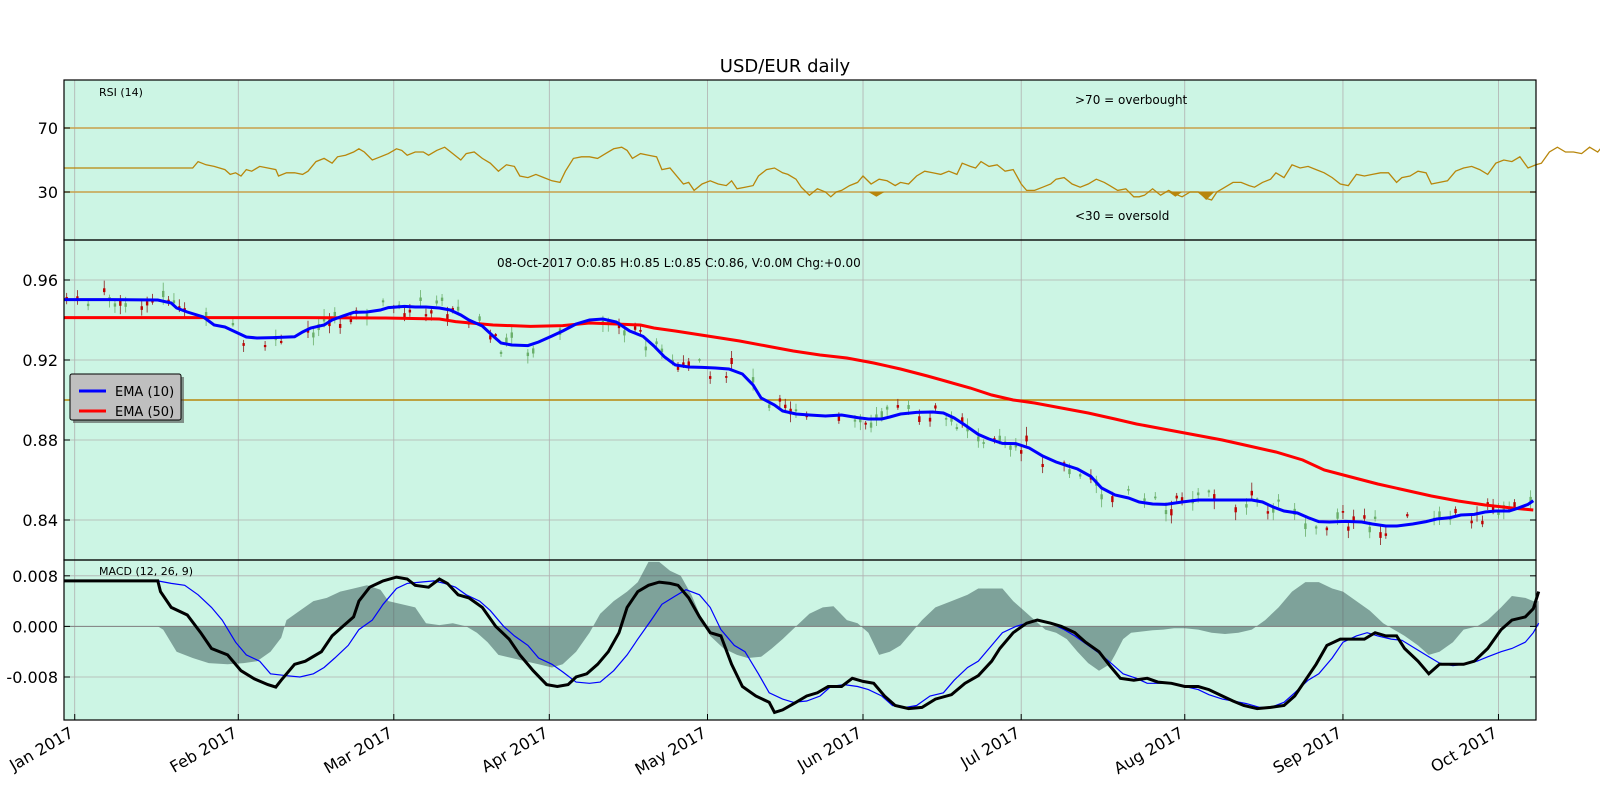 This screenshot has height=800, width=1600. I want to click on macd-signal-line, so click(802, 644).